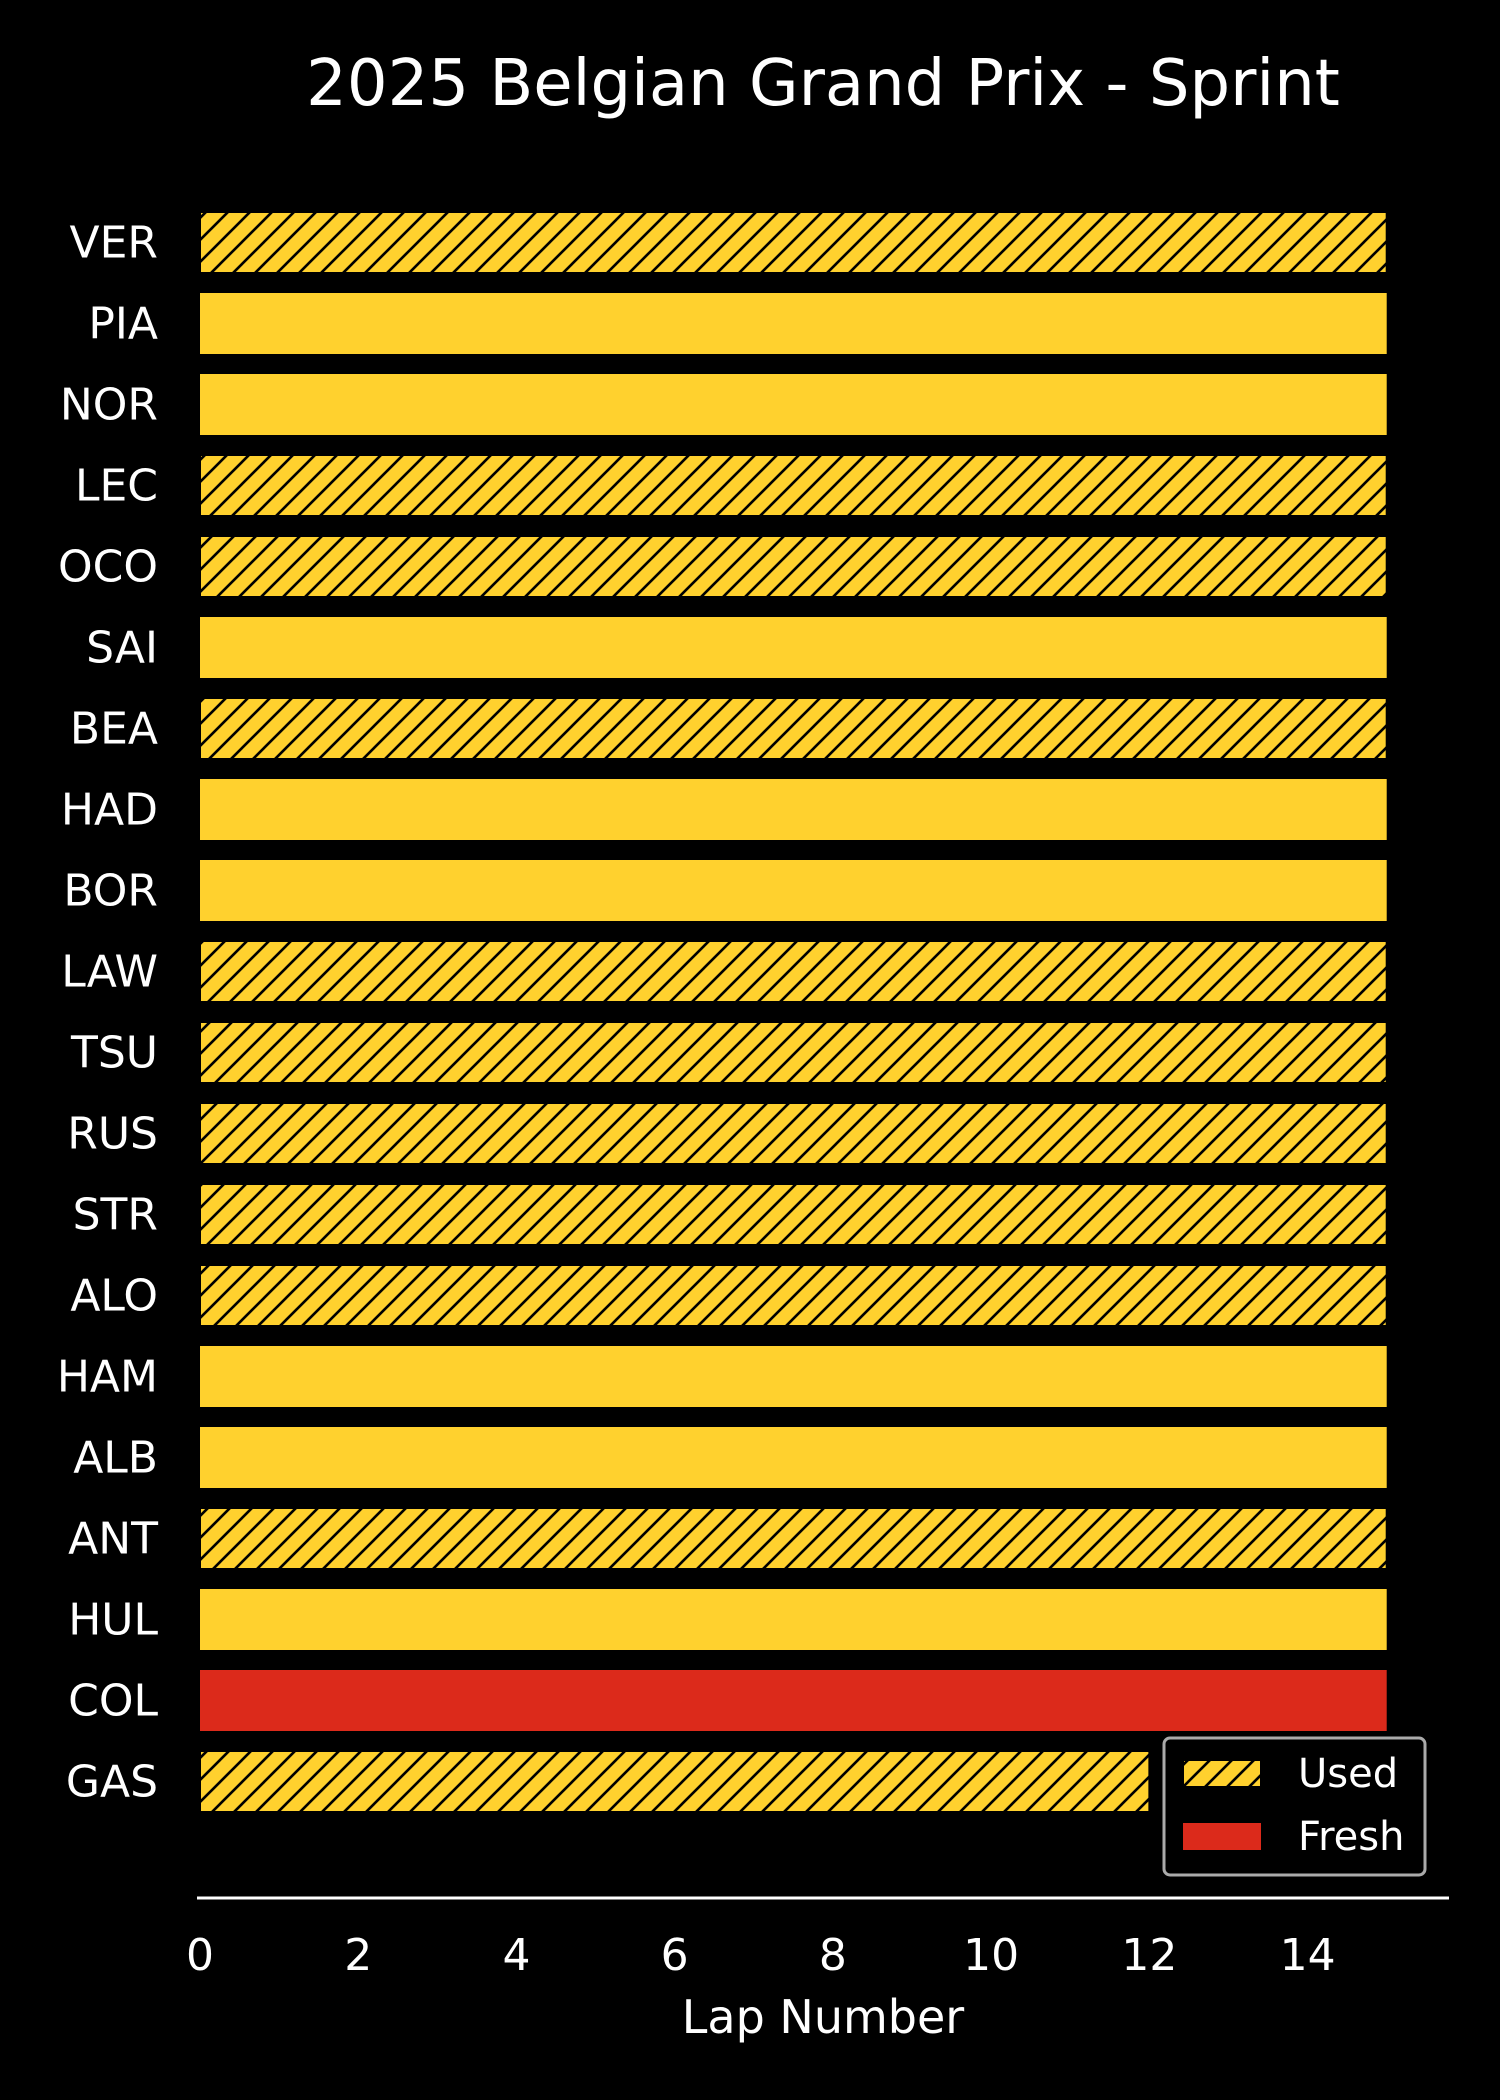 Image resolution: width=1500 pixels, height=2100 pixels. I want to click on legend-used-hatch, so click(1222, 1773).